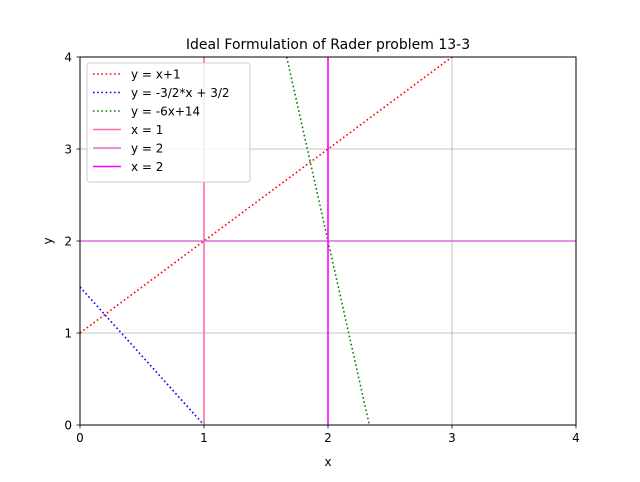 The width and height of the screenshot is (640, 482). I want to click on legend-label-3: y = -6x+14, so click(165, 112).